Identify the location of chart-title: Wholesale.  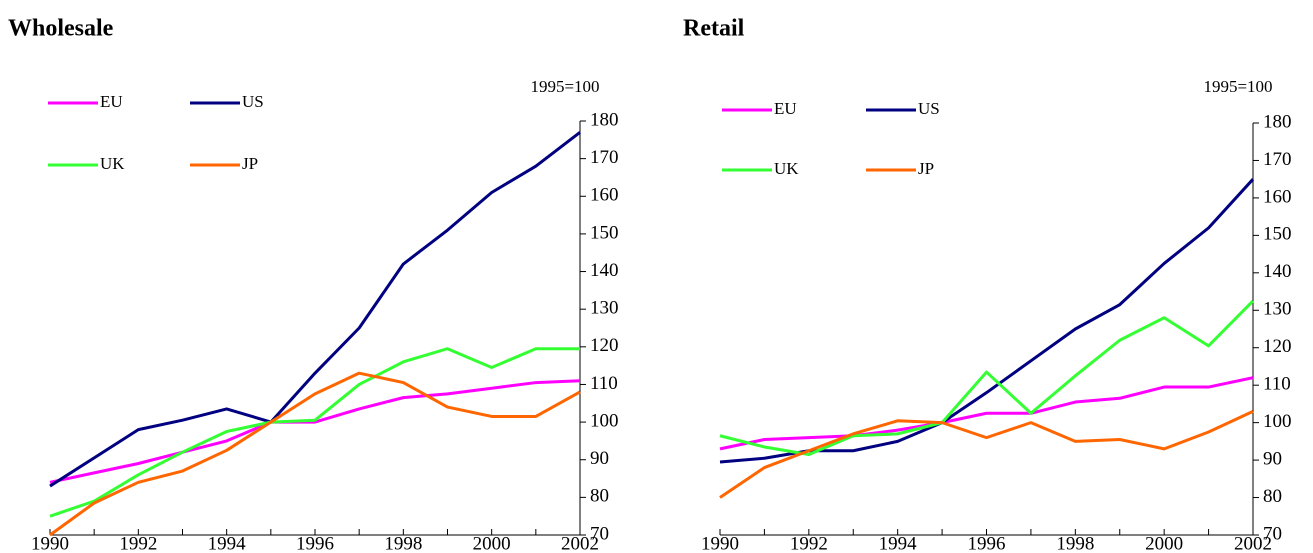
(61, 29).